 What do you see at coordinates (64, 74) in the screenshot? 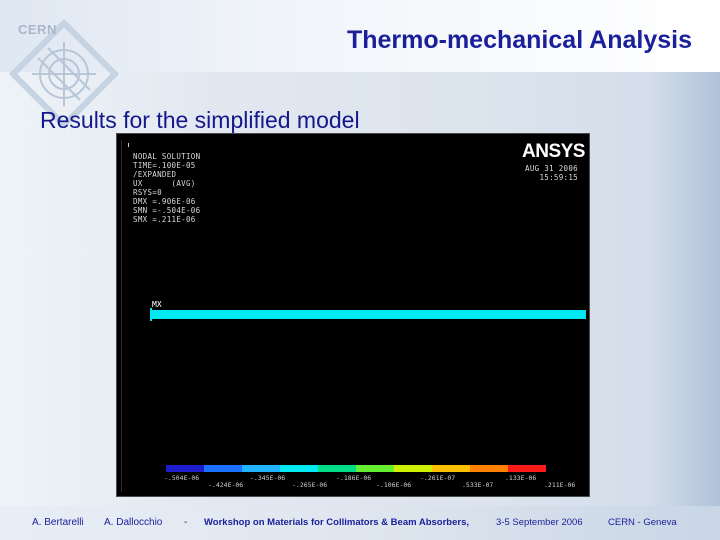
I see `cern-logo-watermark` at bounding box center [64, 74].